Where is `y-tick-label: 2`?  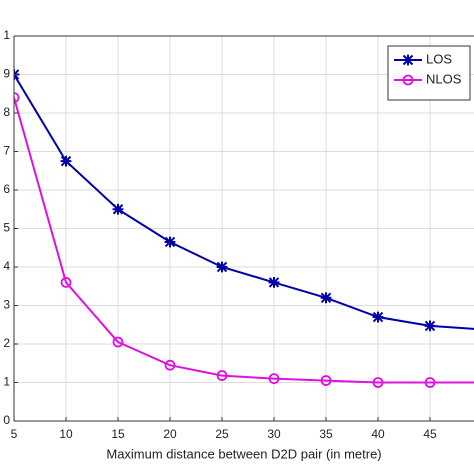
y-tick-label: 2 is located at coordinates (6, 343).